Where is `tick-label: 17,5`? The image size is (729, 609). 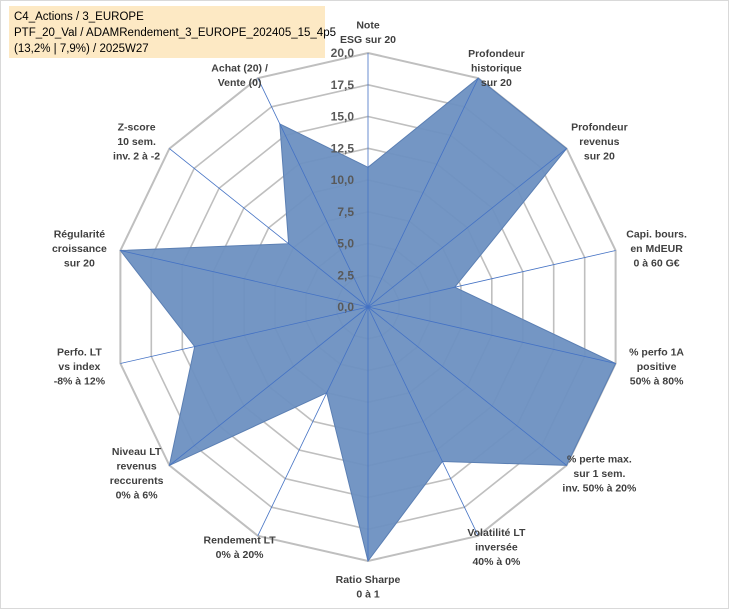 tick-label: 17,5 is located at coordinates (343, 85).